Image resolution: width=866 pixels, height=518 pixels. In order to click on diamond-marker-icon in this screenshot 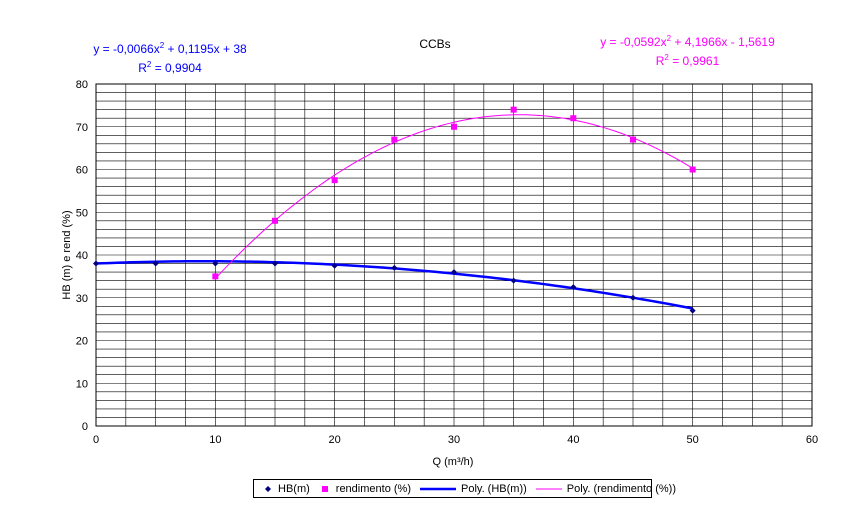, I will do `click(268, 488)`.